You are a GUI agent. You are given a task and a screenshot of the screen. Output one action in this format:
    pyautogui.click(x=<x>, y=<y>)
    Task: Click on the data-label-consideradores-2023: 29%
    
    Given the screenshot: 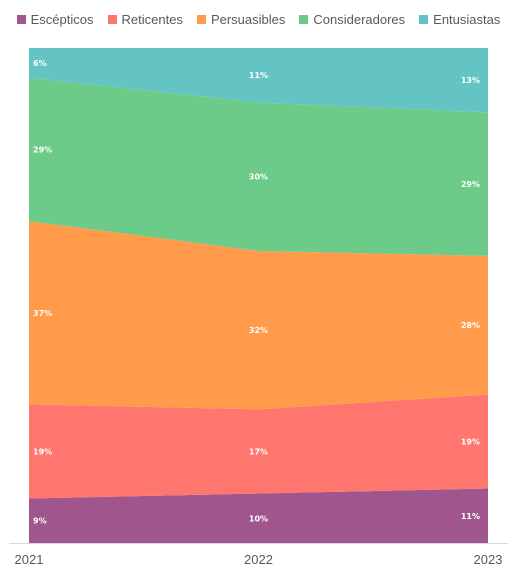 What is the action you would take?
    pyautogui.click(x=470, y=184)
    